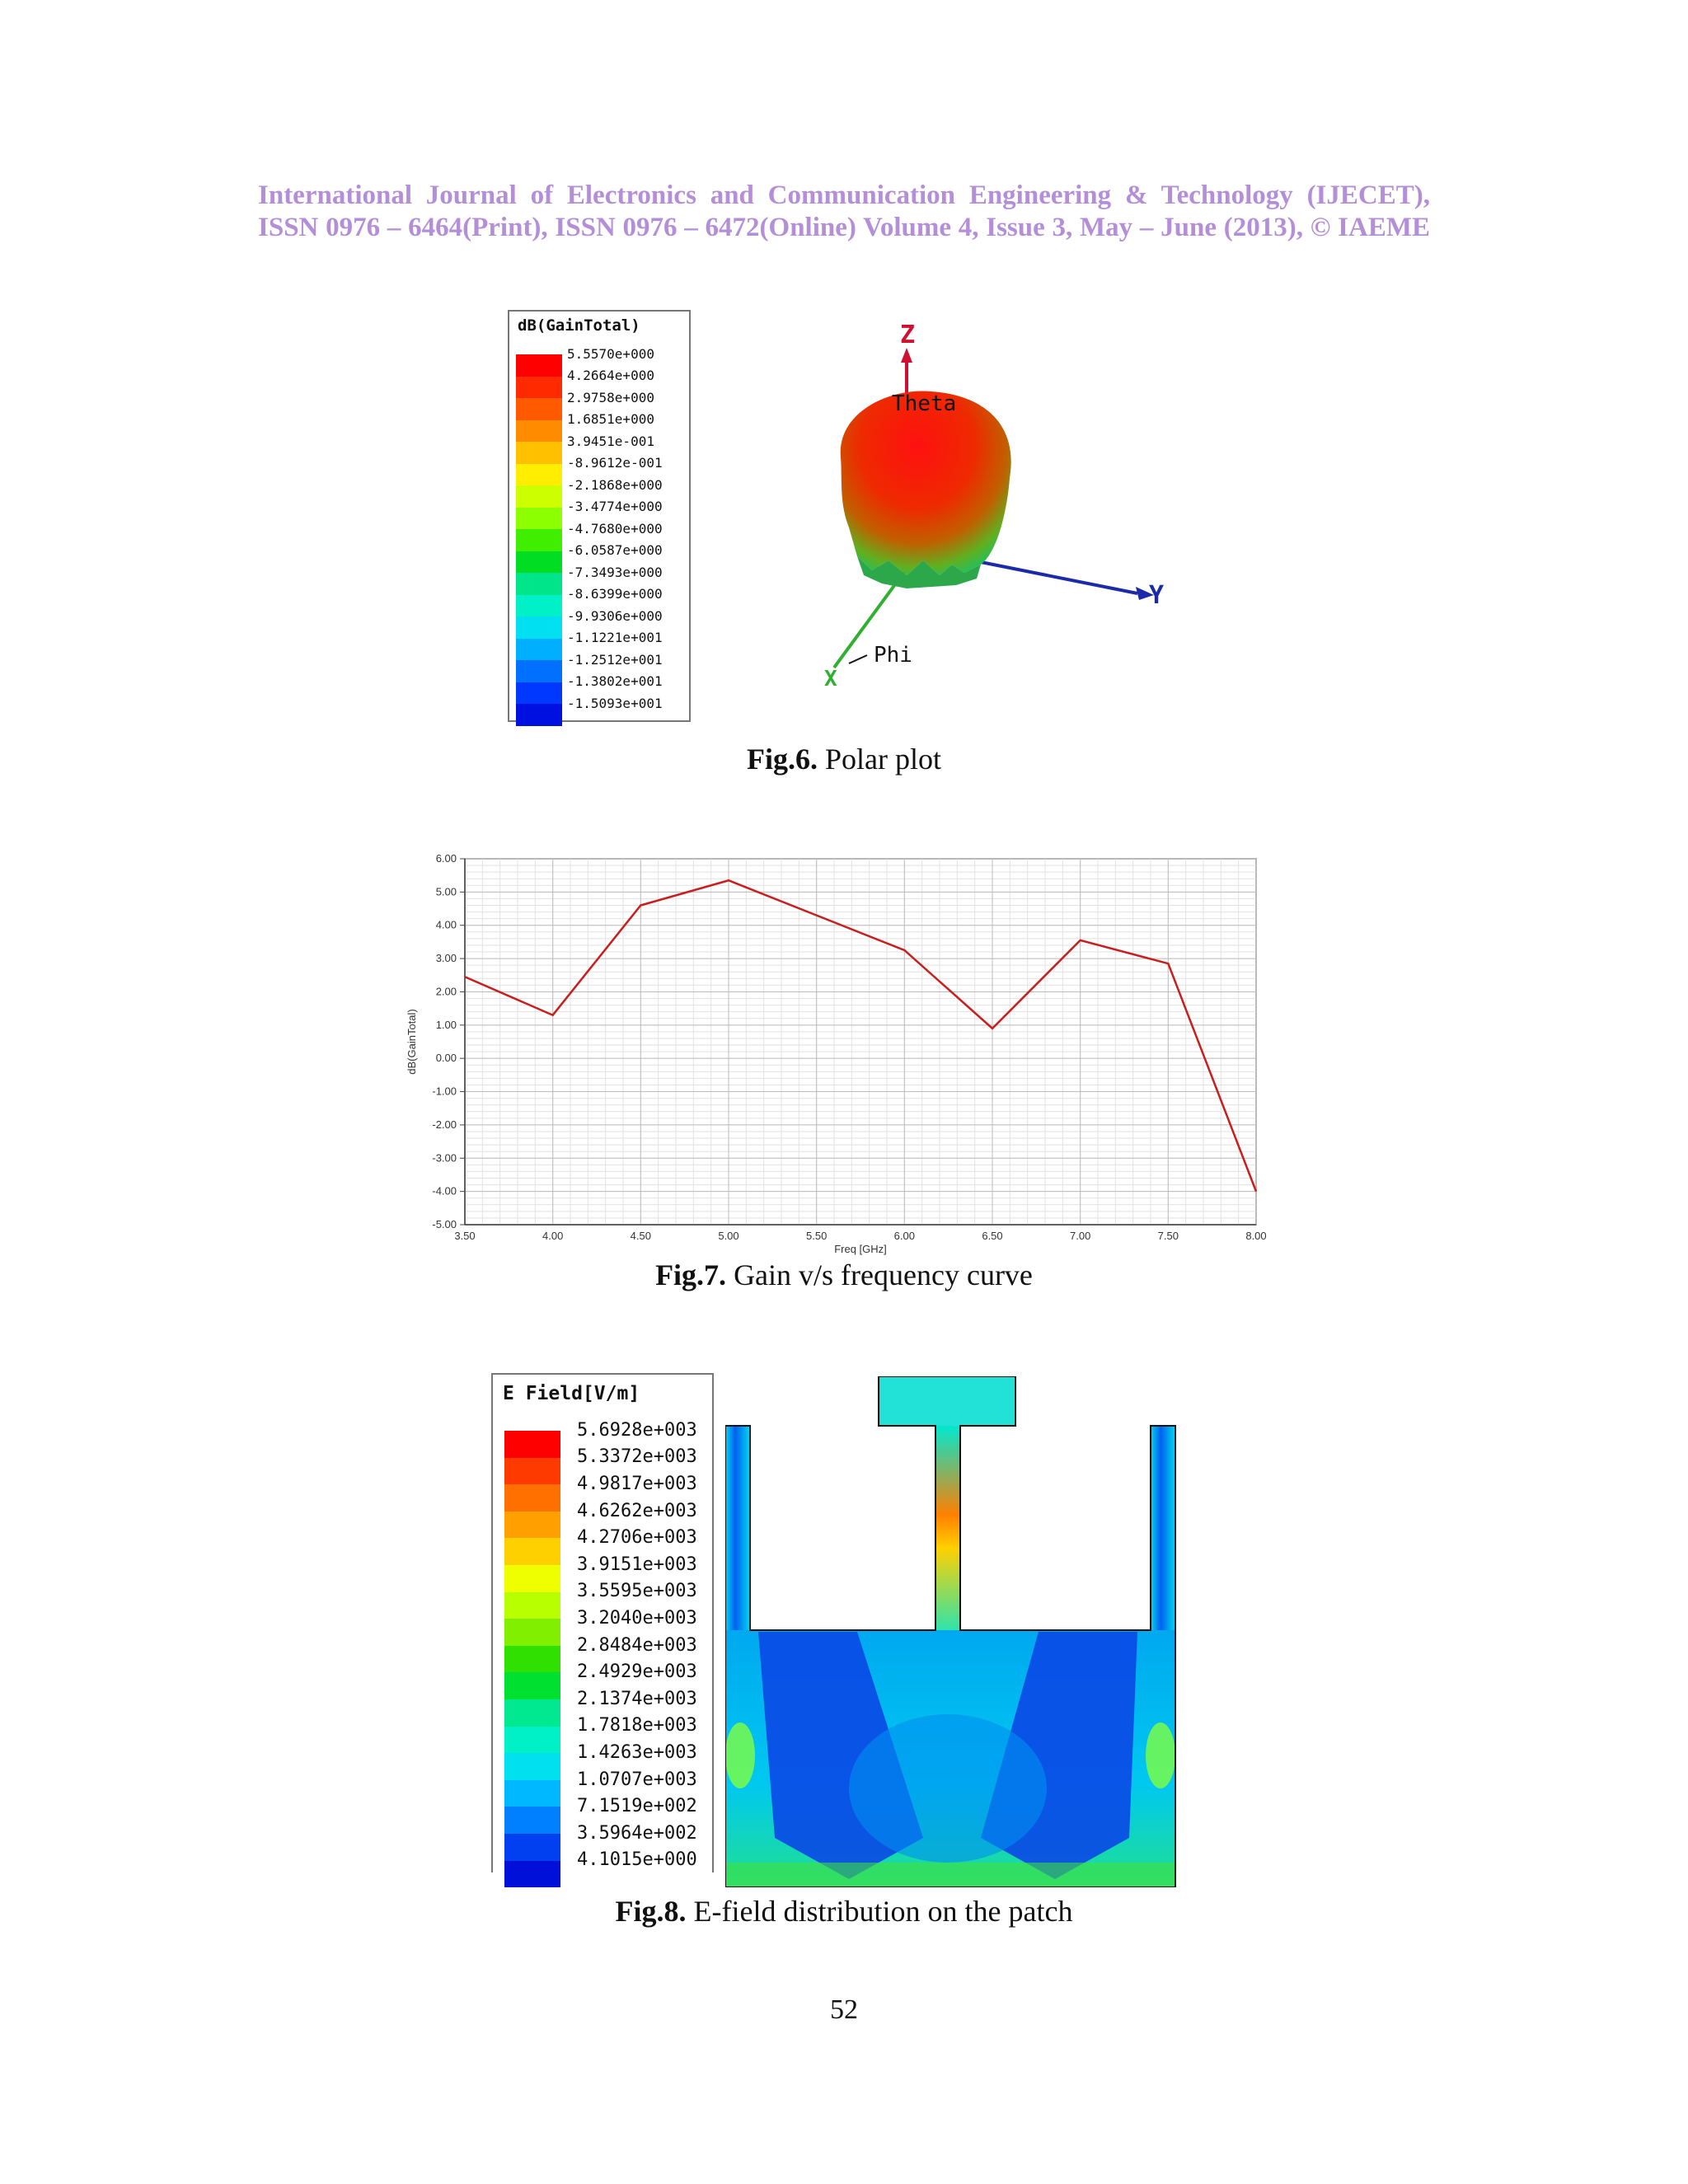 Image resolution: width=1688 pixels, height=2184 pixels. I want to click on x-axis-label: X, so click(831, 679).